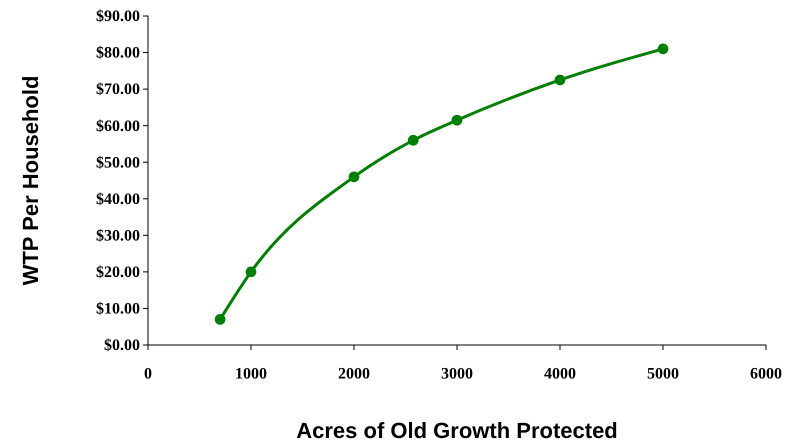 This screenshot has width=794, height=445. I want to click on y-tick-label: $20.00, so click(118, 273).